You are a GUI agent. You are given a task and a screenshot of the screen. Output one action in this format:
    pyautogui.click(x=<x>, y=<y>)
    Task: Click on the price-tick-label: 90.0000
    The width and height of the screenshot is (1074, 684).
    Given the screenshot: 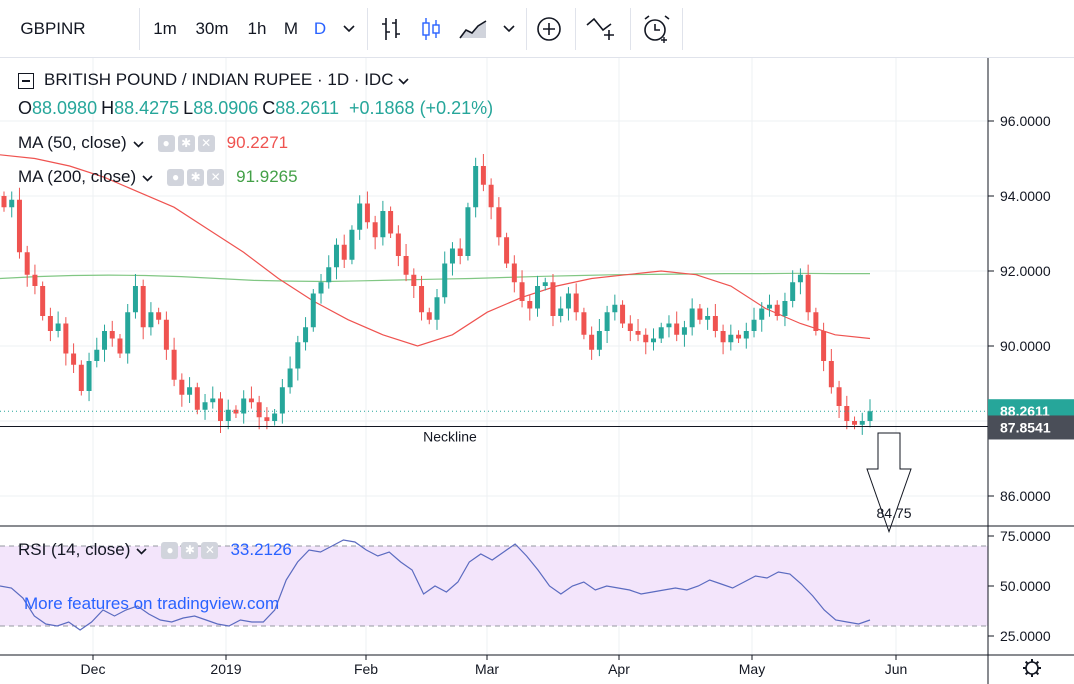 What is the action you would take?
    pyautogui.click(x=1025, y=346)
    